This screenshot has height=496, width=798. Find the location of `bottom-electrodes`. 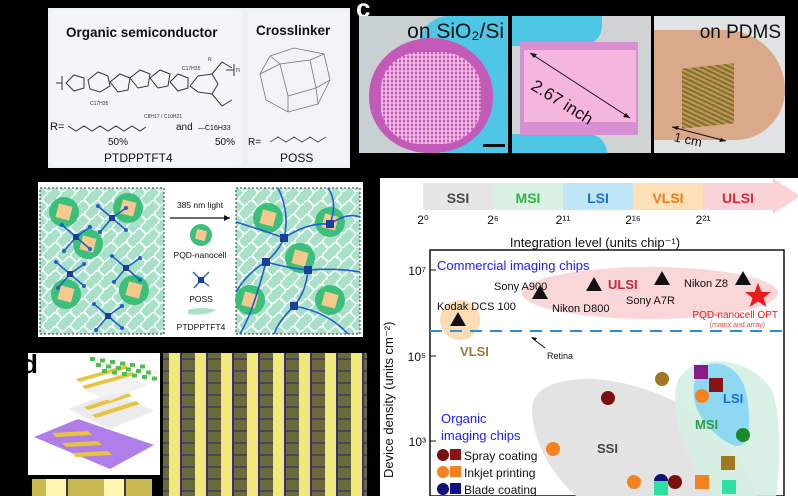

bottom-electrodes is located at coordinates (82, 444).